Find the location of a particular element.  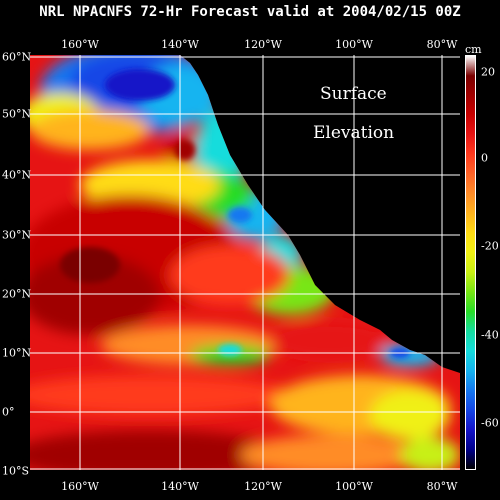

lon-label-top: 100°W is located at coordinates (354, 44).